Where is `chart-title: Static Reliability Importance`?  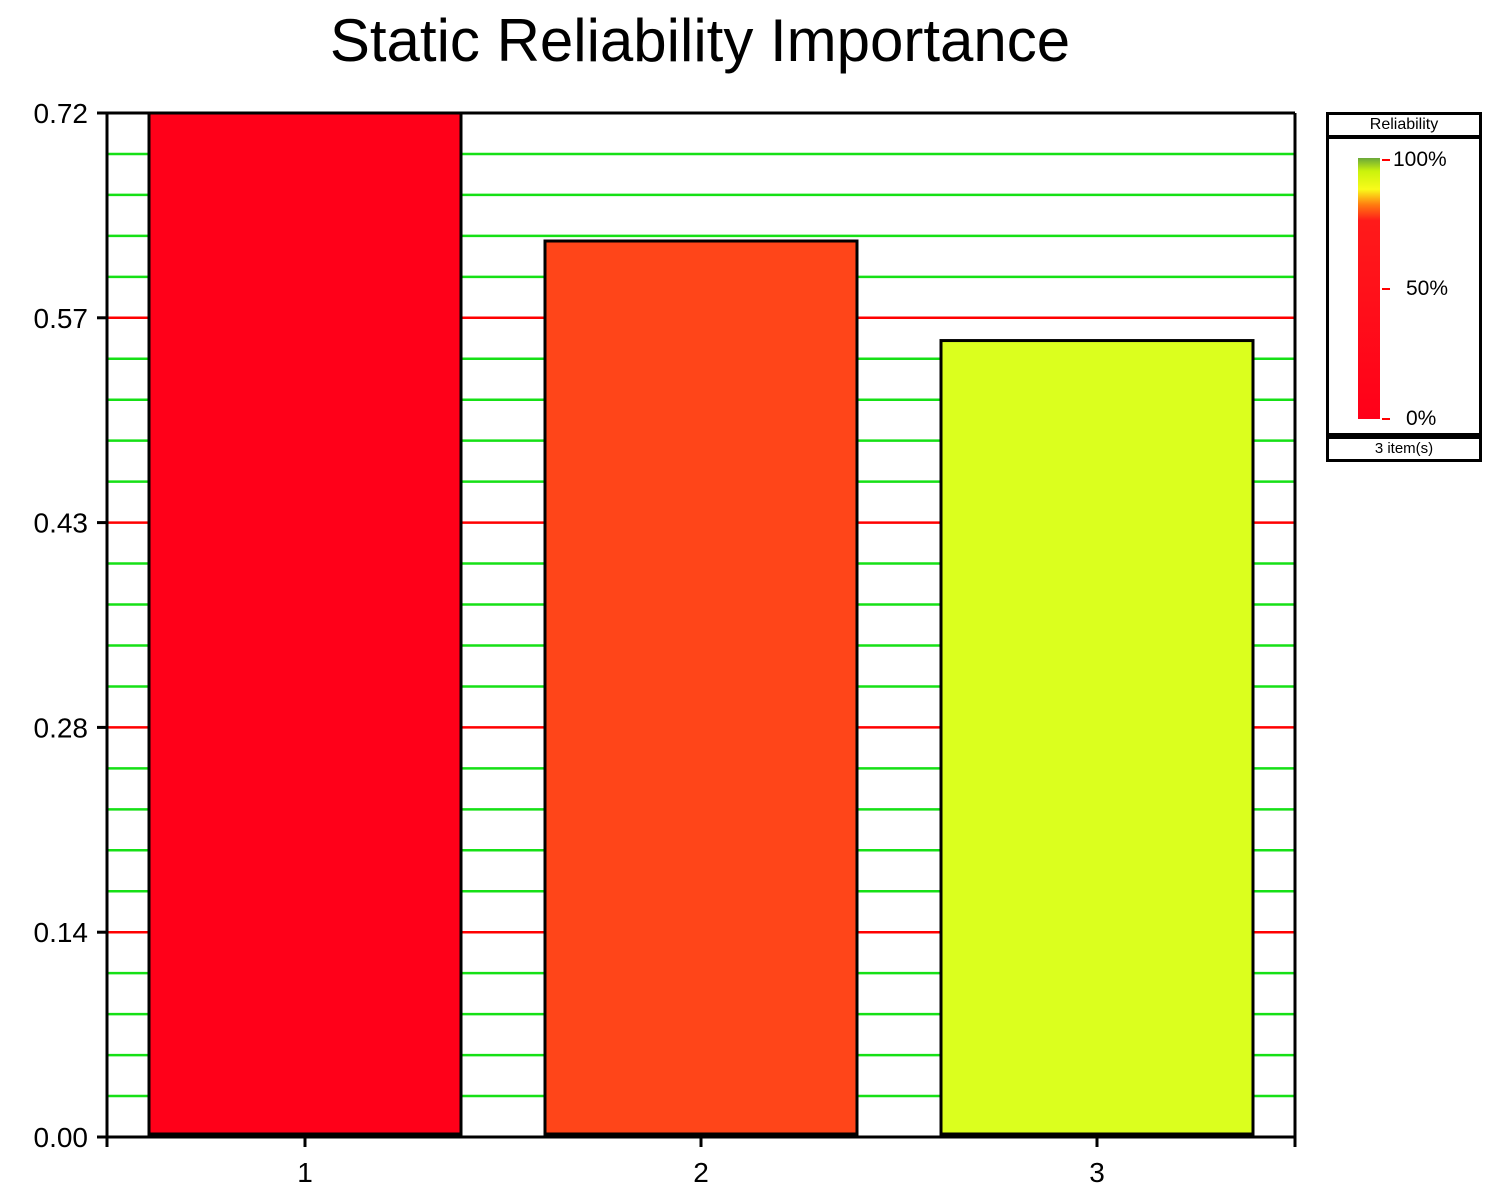
chart-title: Static Reliability Importance is located at coordinates (700, 40).